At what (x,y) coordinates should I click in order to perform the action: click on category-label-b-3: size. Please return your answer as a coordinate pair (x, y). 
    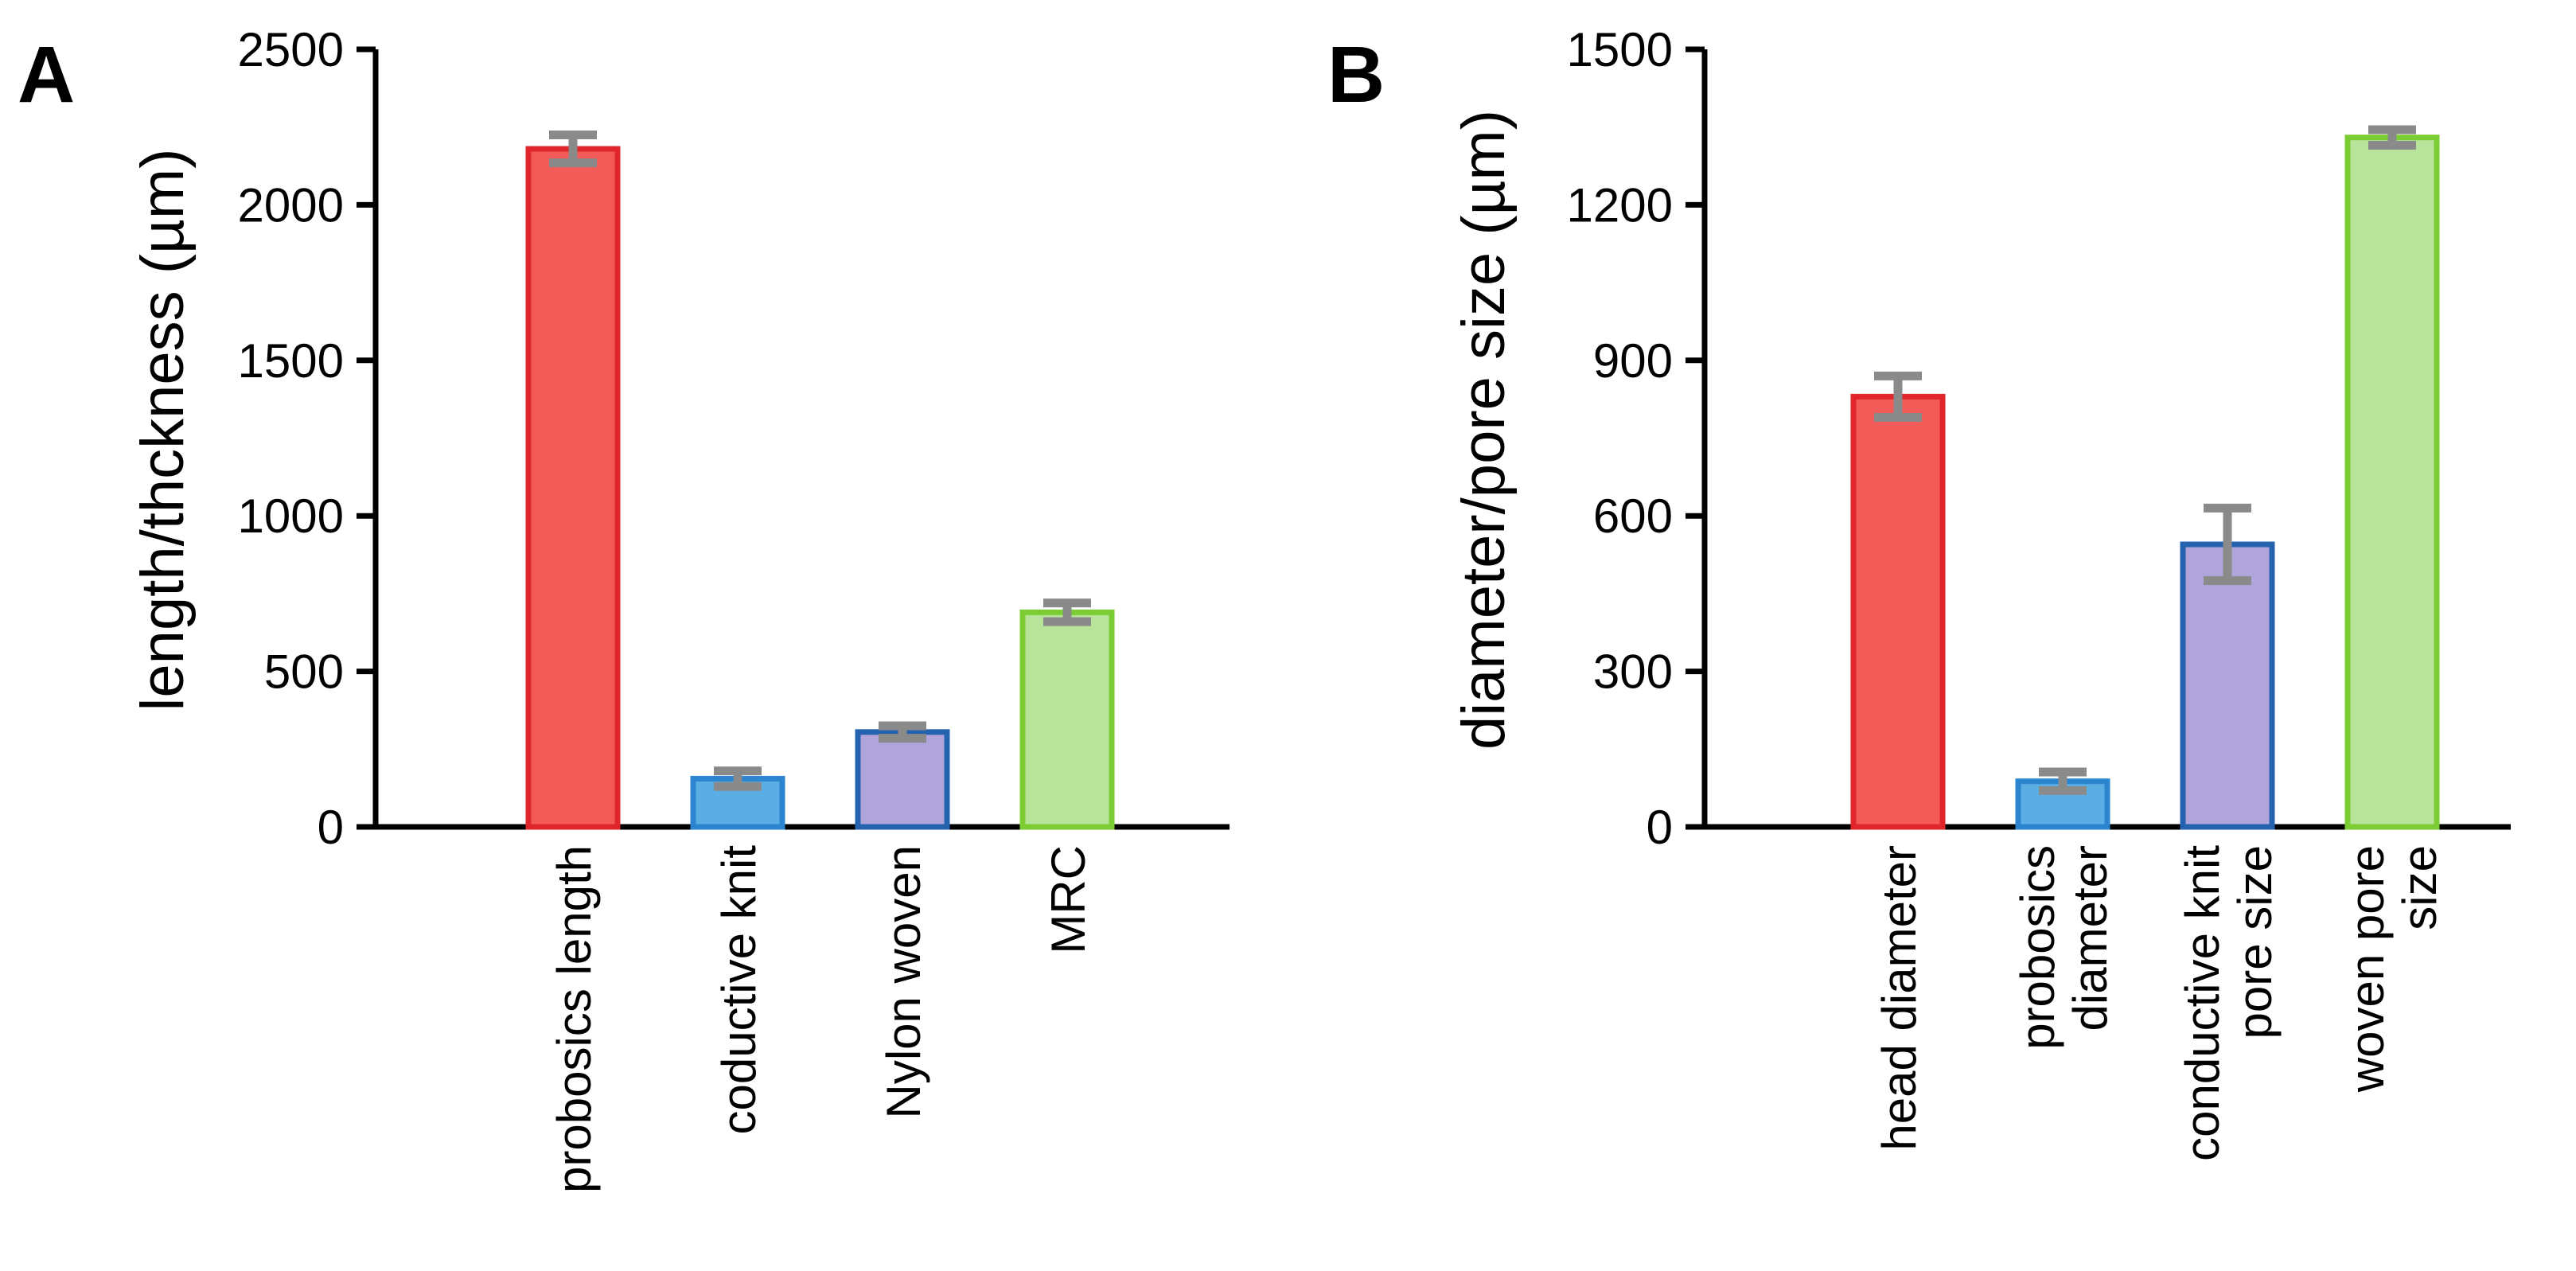
    Looking at the image, I should click on (2419, 887).